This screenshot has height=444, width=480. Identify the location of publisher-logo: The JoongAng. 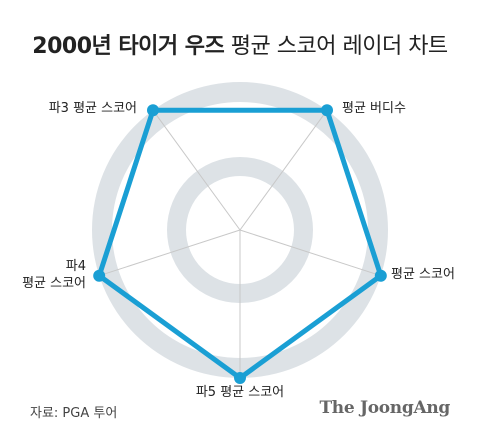
(384, 408).